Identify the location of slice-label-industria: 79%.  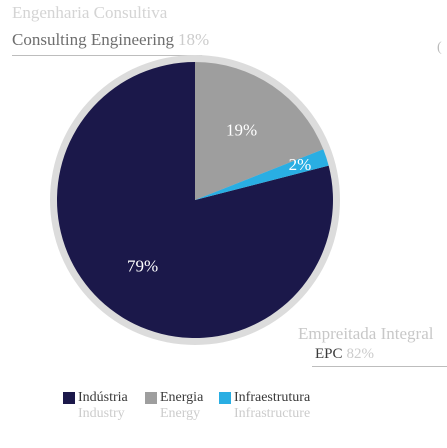
(142, 266).